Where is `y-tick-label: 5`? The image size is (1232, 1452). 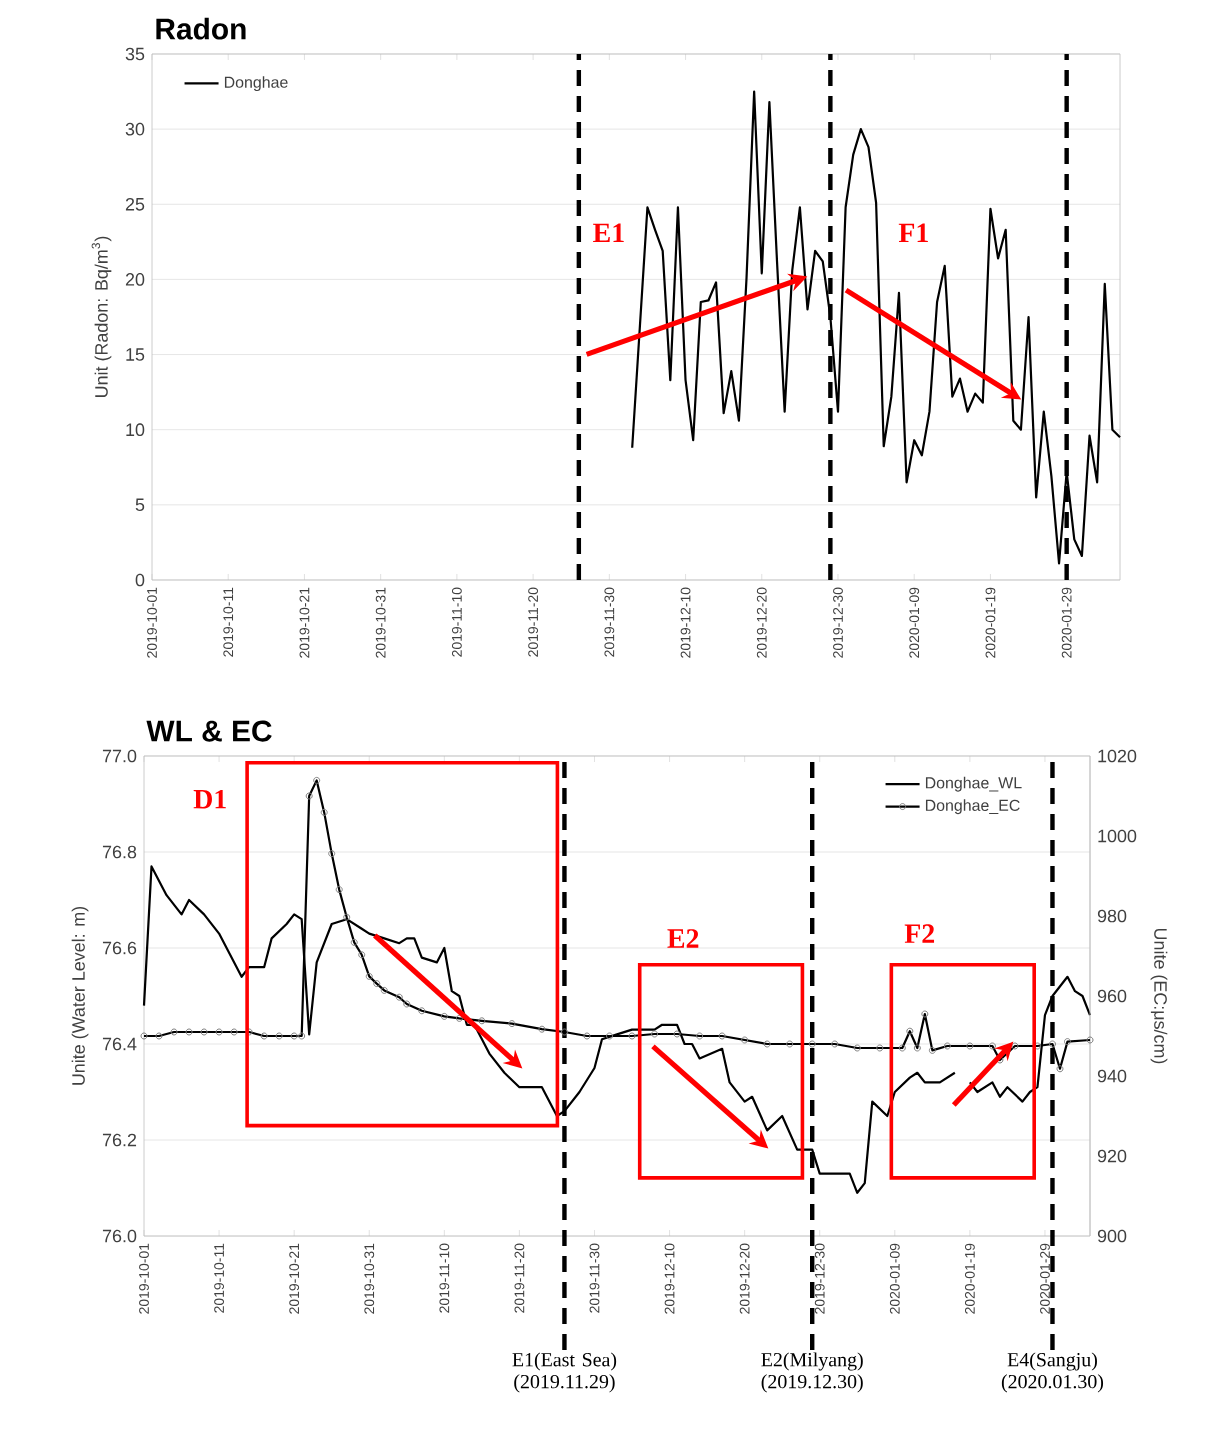
y-tick-label: 5 is located at coordinates (140, 505).